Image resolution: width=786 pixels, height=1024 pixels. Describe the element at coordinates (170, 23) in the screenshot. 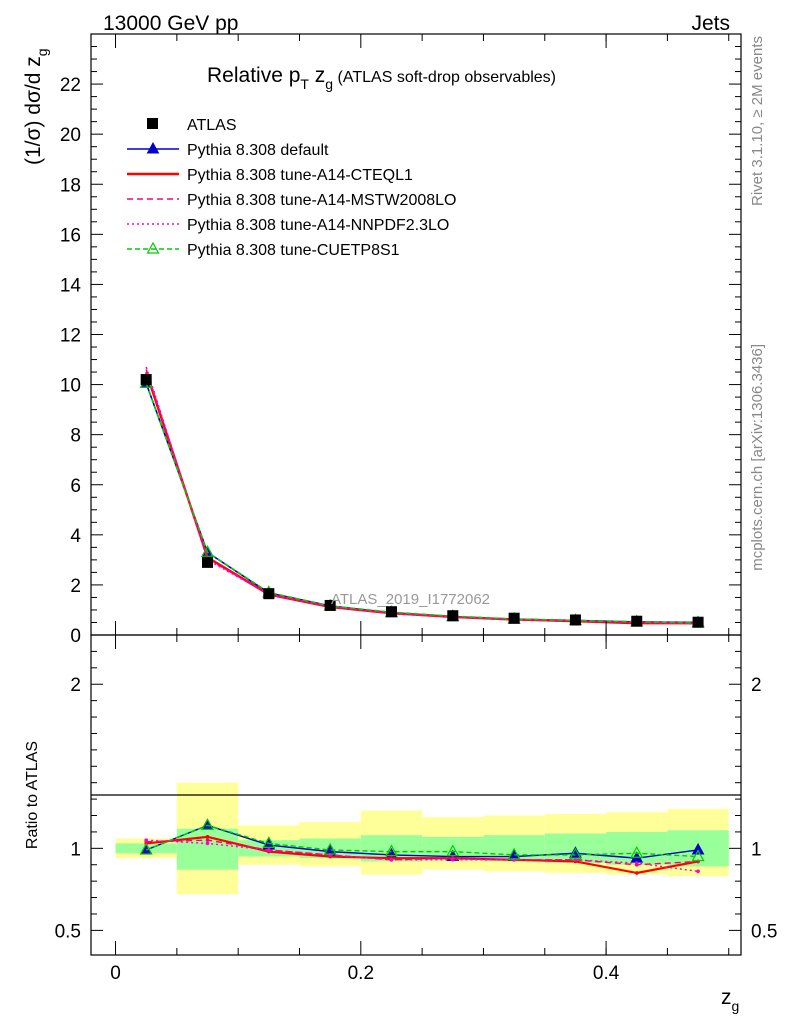

I see `header-left: 13000 GeV pp` at that location.